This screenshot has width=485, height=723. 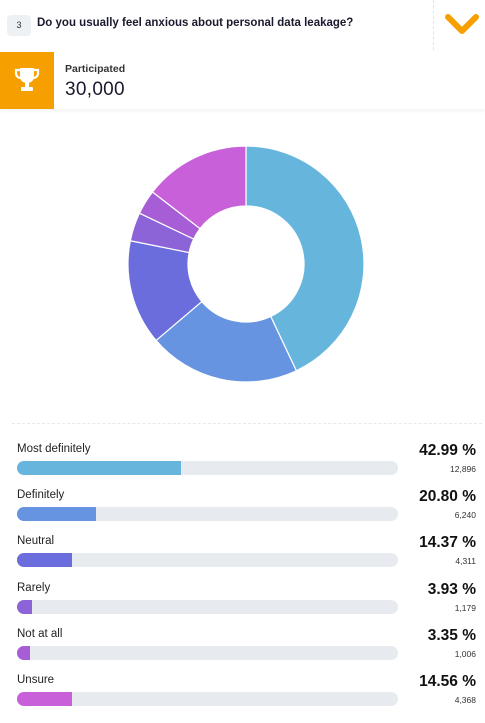 I want to click on result-percent: 14.56 %, so click(x=447, y=681).